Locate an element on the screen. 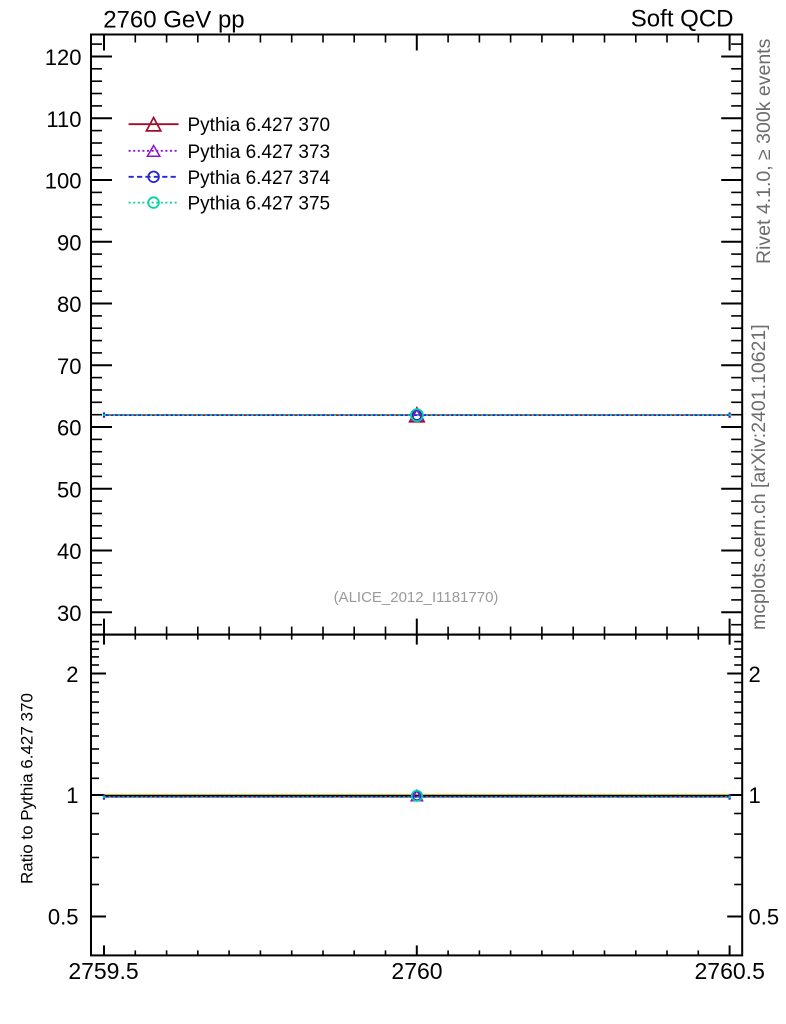 Image resolution: width=786 pixels, height=1024 pixels. svg-text: 2760 GeV pp is located at coordinates (173, 20).